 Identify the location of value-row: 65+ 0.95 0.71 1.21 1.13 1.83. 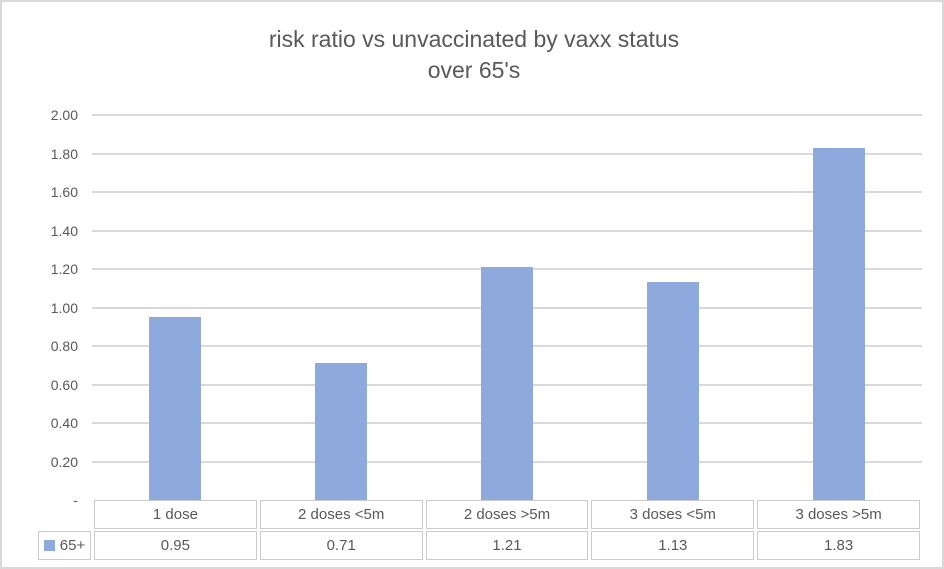
(479, 545).